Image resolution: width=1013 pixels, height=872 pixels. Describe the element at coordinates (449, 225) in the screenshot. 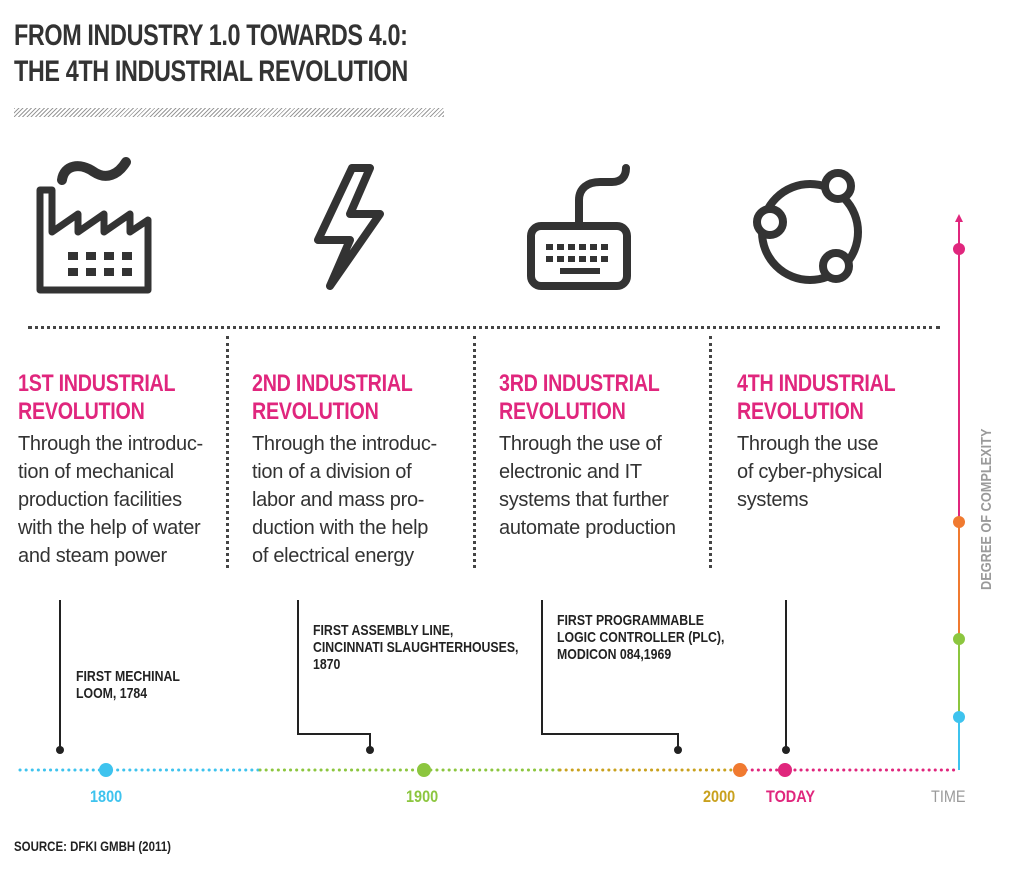

I see `icons-layer` at that location.